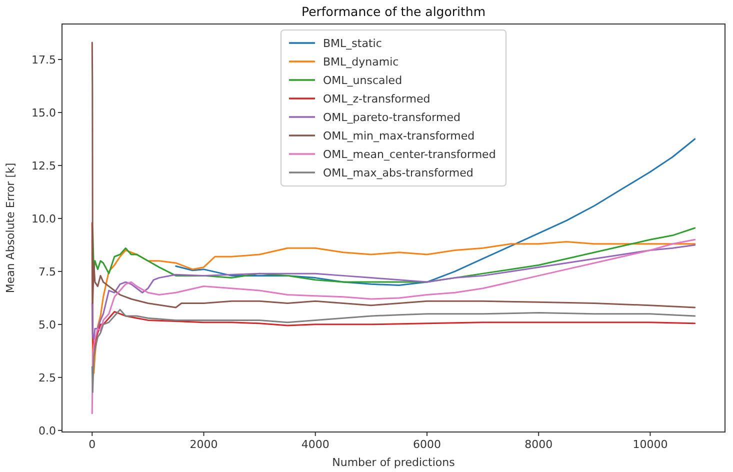 The height and width of the screenshot is (472, 733). I want to click on legend-label: BML_dynamic, so click(361, 61).